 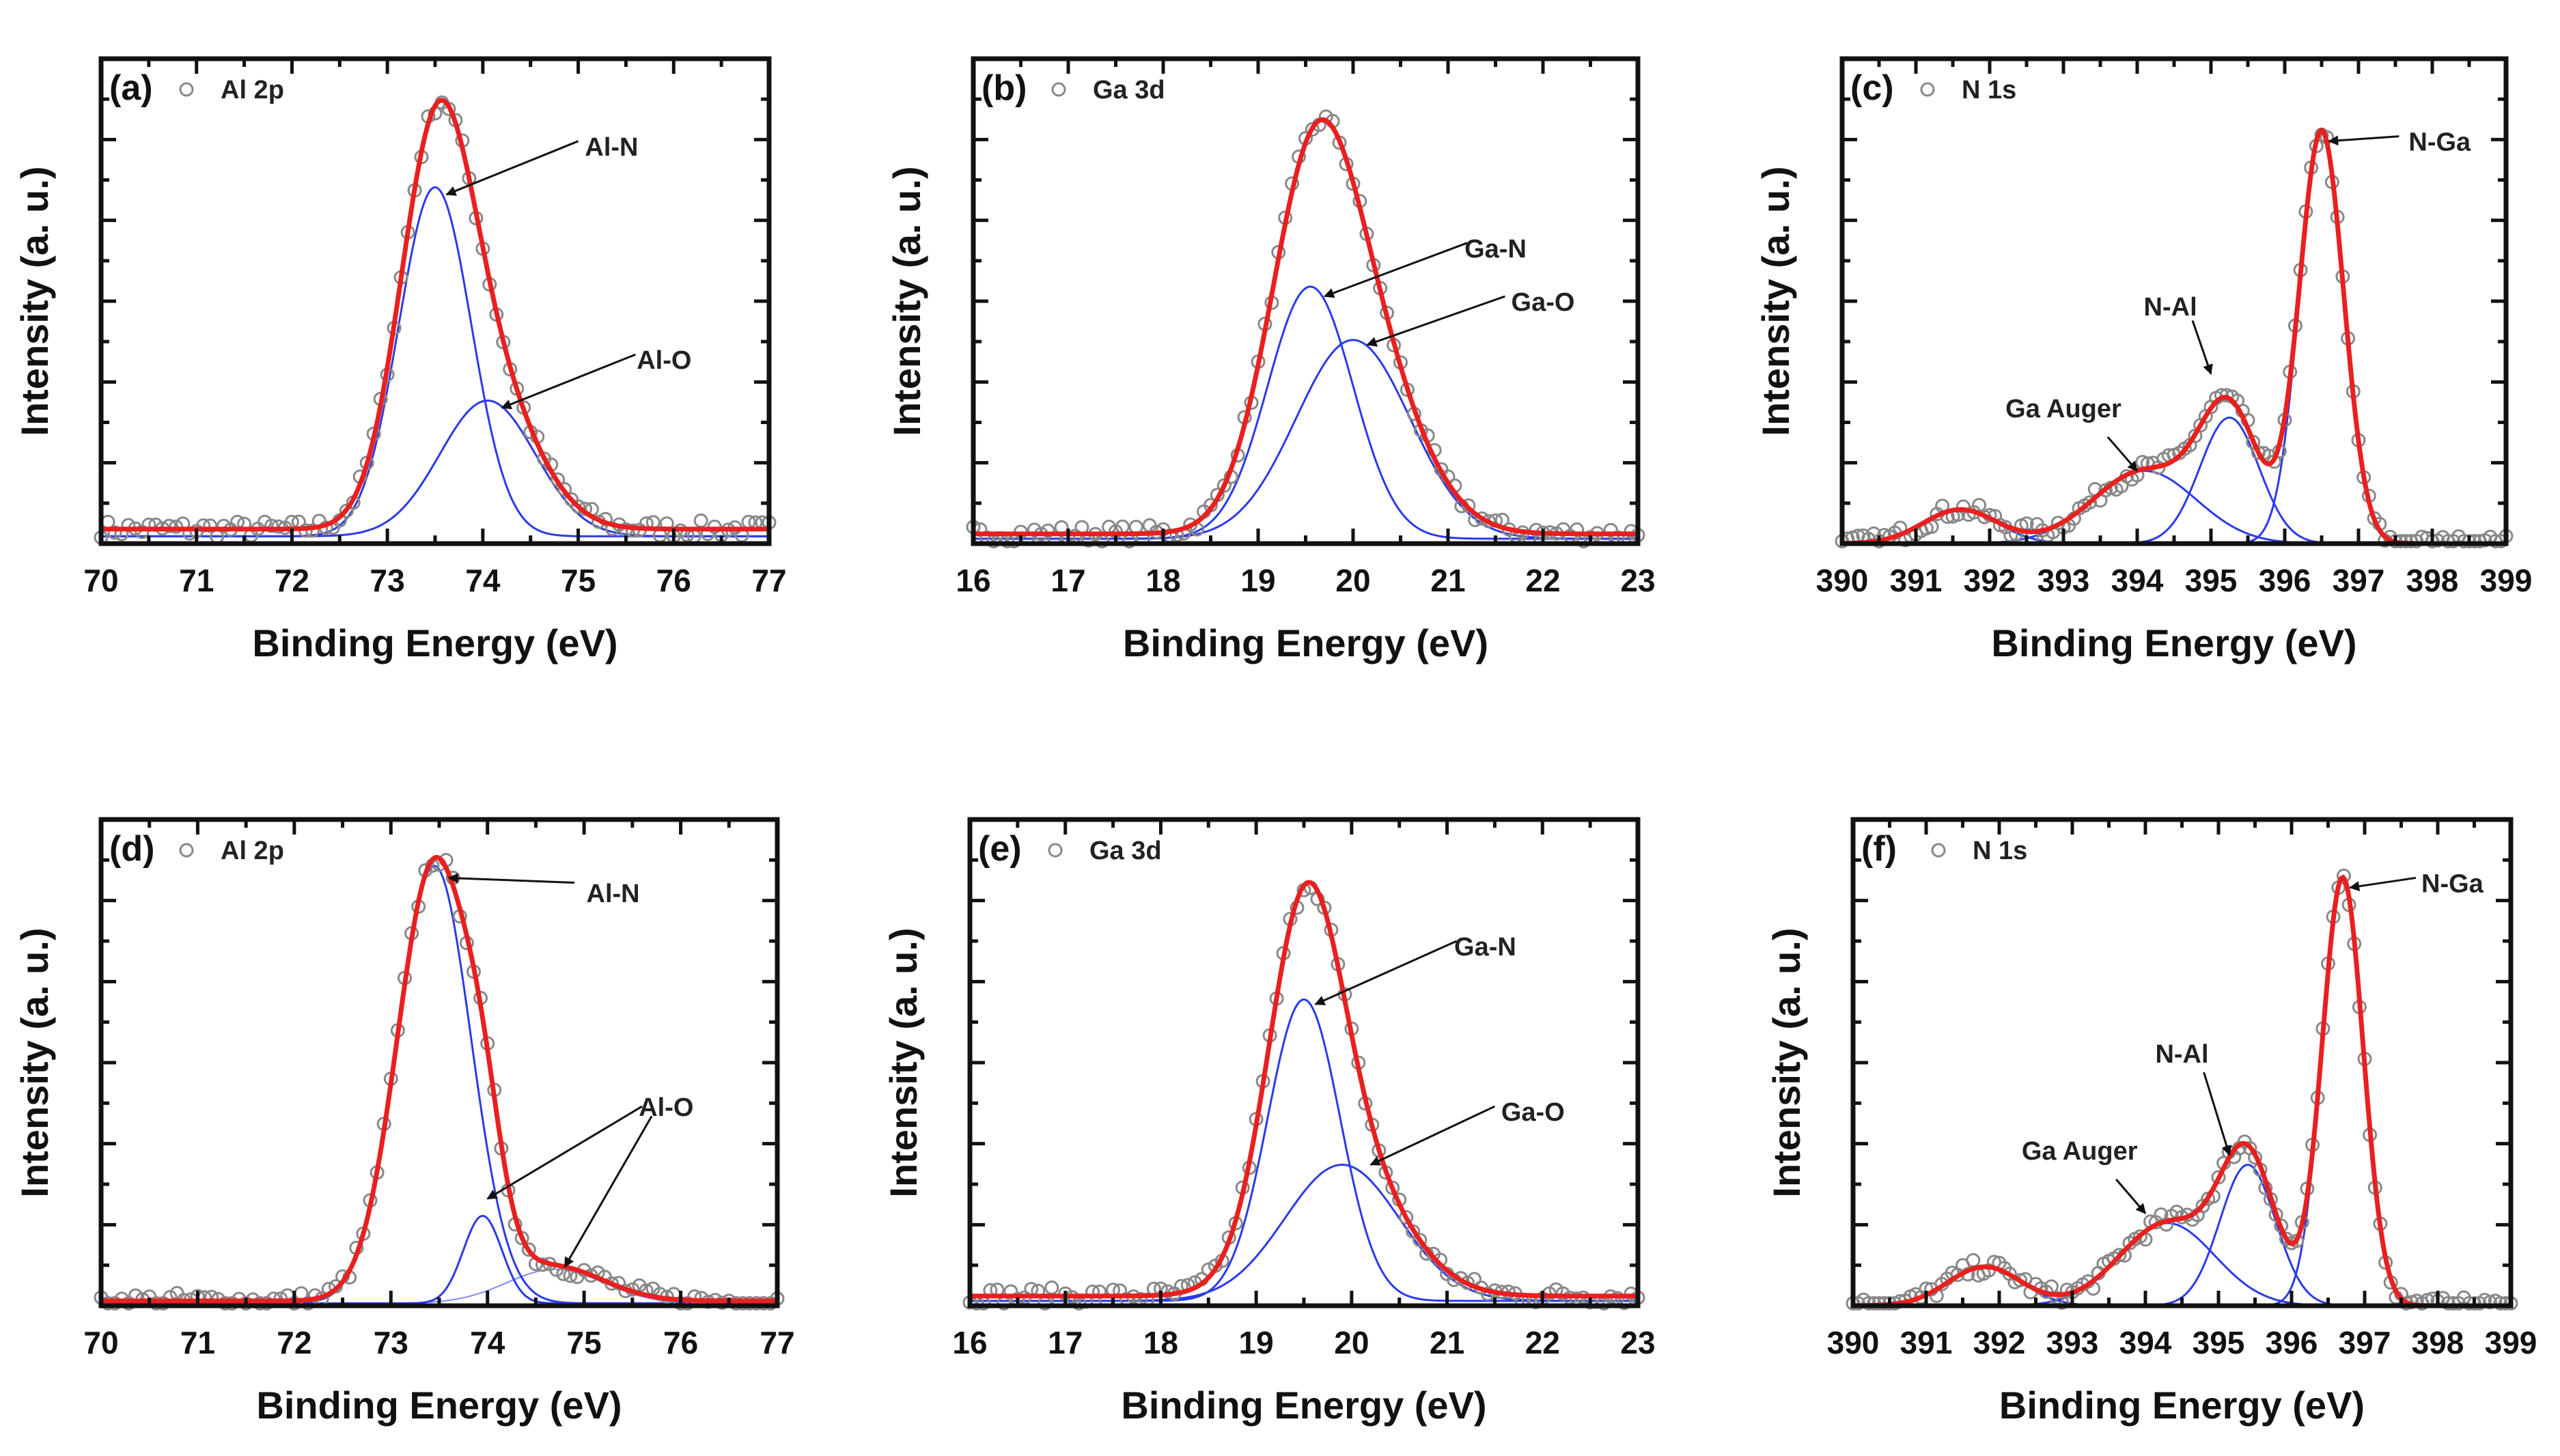 What do you see at coordinates (2182, 1091) in the screenshot?
I see `component-curve-n-ga` at bounding box center [2182, 1091].